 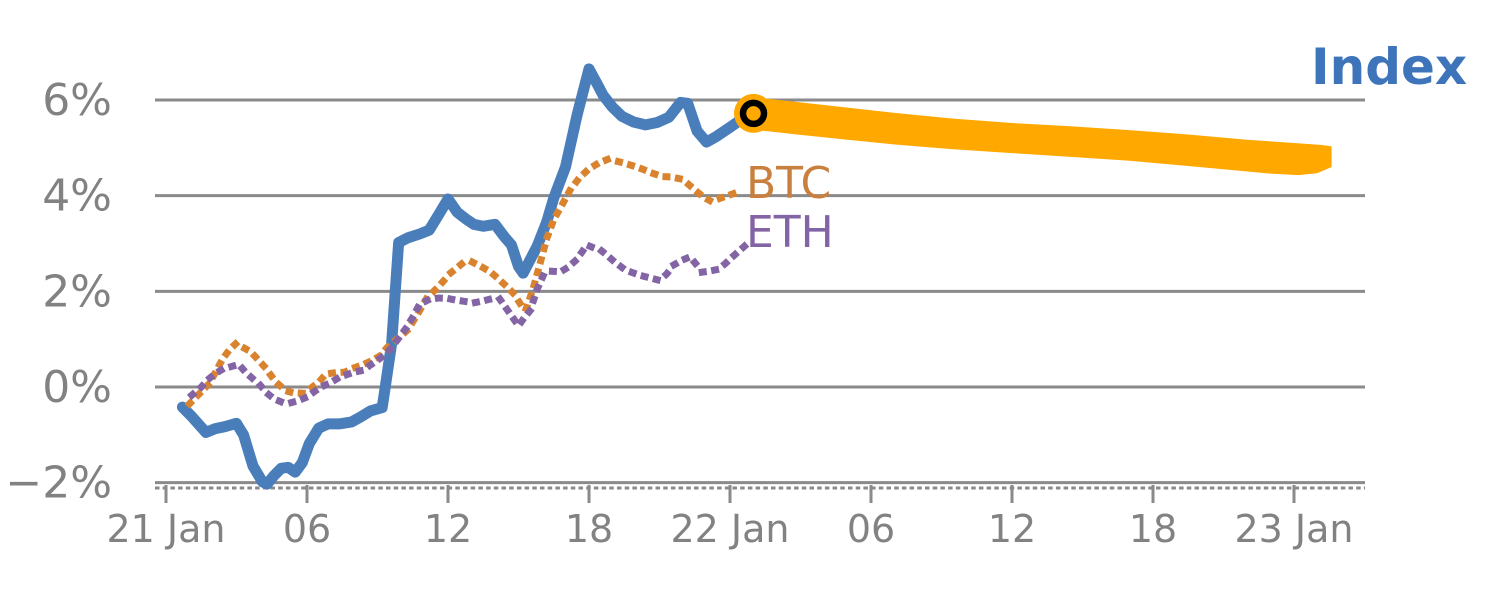 What do you see at coordinates (77, 387) in the screenshot?
I see `y-tick-label: 0%` at bounding box center [77, 387].